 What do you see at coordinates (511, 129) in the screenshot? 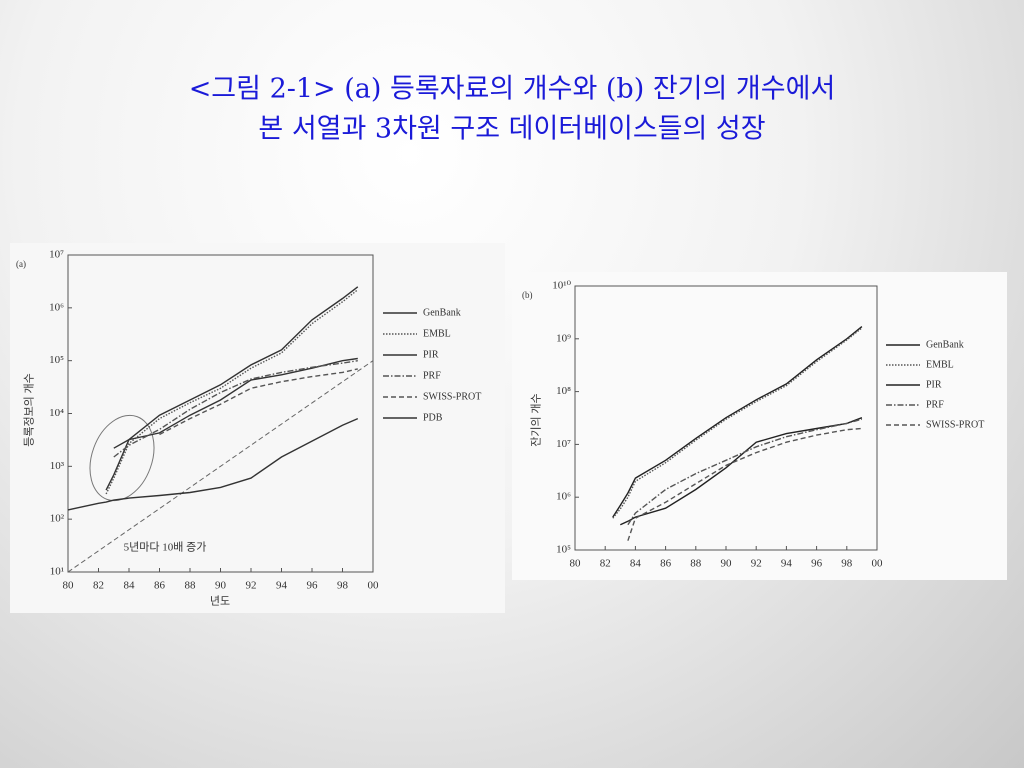
I see `slide-title-line: 본 서열과 3차원 구조 데이터베이스들의 성장` at bounding box center [511, 129].